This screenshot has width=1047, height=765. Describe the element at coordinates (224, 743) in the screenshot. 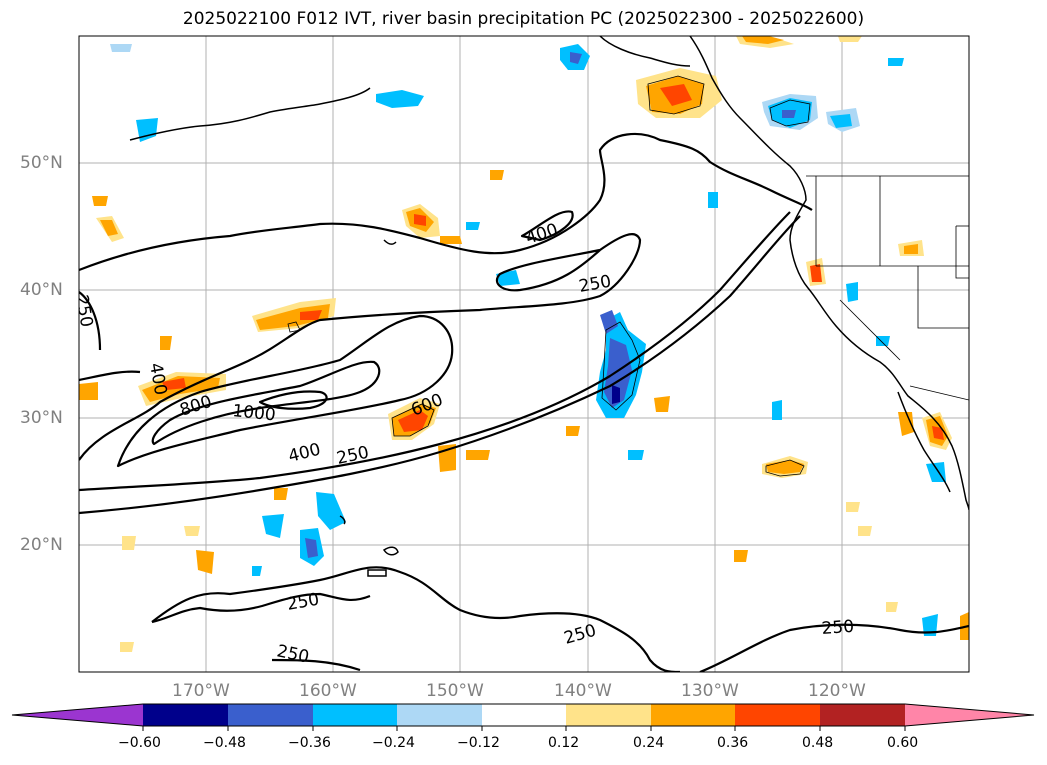

I see `colorbar-tick-label: −0.48` at that location.